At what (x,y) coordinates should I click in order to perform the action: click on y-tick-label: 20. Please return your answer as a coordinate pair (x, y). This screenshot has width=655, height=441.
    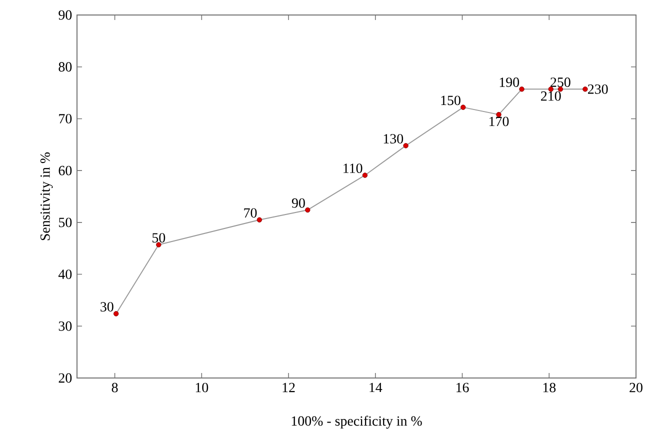
    Looking at the image, I should click on (65, 378).